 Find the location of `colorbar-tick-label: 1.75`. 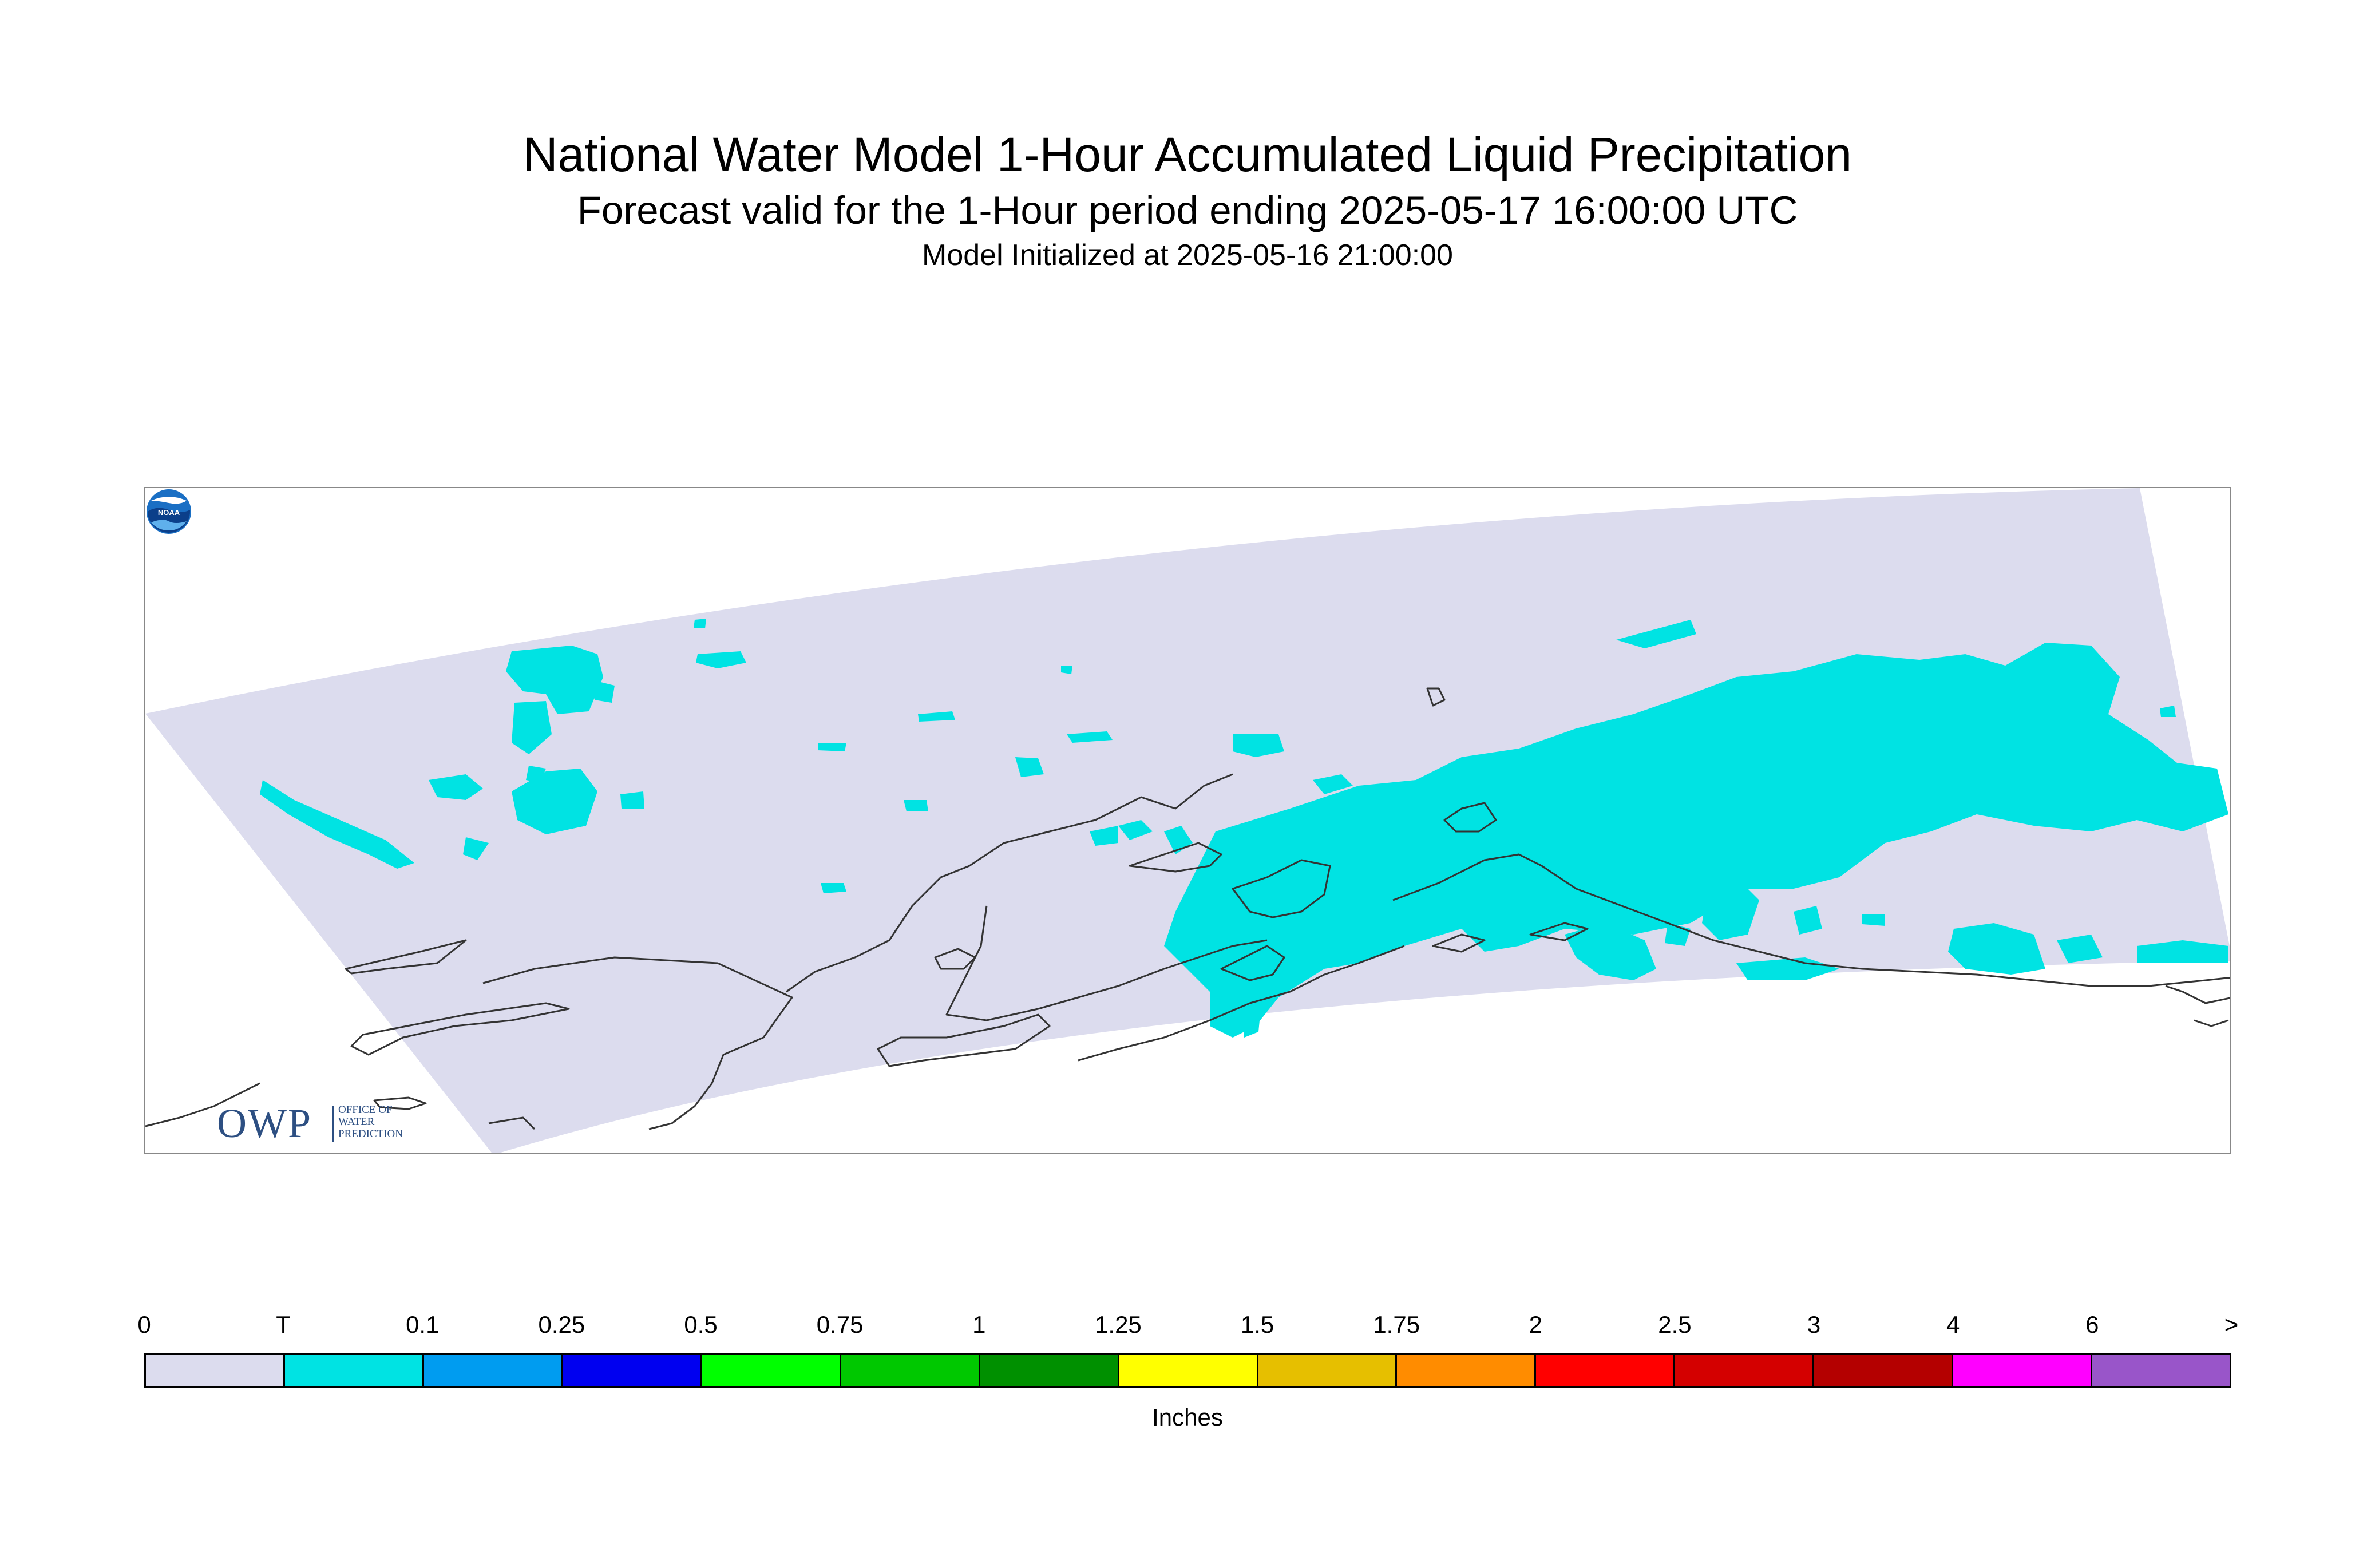

colorbar-tick-label: 1.75 is located at coordinates (1397, 1324).